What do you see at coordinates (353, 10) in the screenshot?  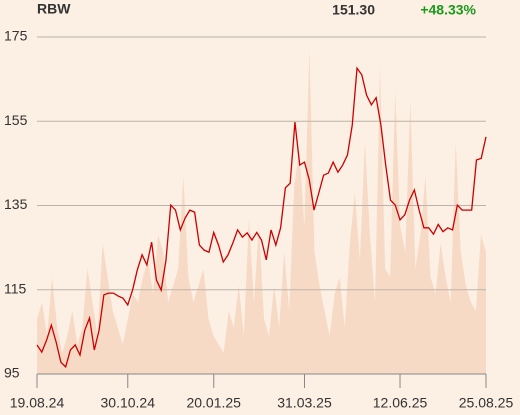 I see `price: 151.30` at bounding box center [353, 10].